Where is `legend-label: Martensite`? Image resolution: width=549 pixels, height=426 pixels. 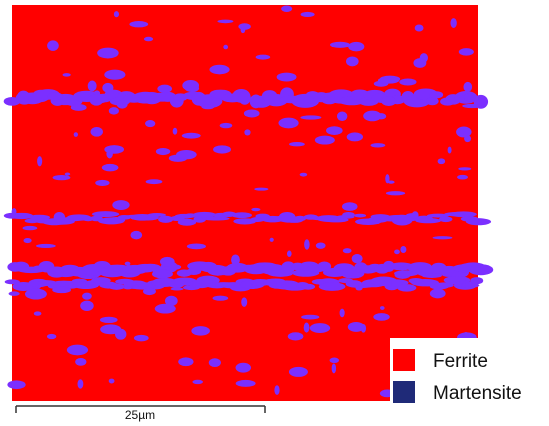
legend-label: Martensite is located at coordinates (477, 393).